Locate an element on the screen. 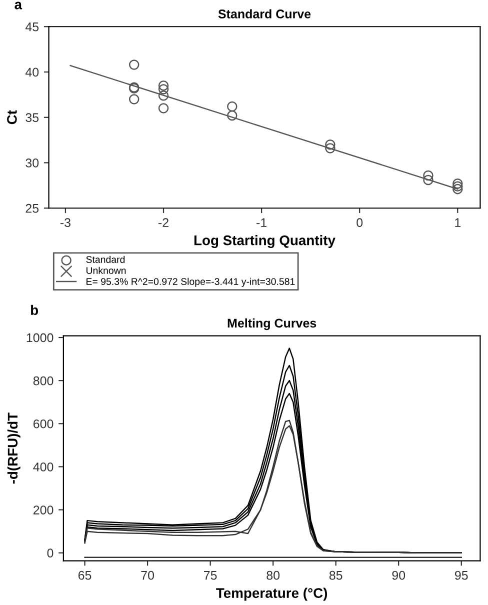 Image resolution: width=488 pixels, height=605 pixels. y-tick-label: 200 is located at coordinates (43, 510).